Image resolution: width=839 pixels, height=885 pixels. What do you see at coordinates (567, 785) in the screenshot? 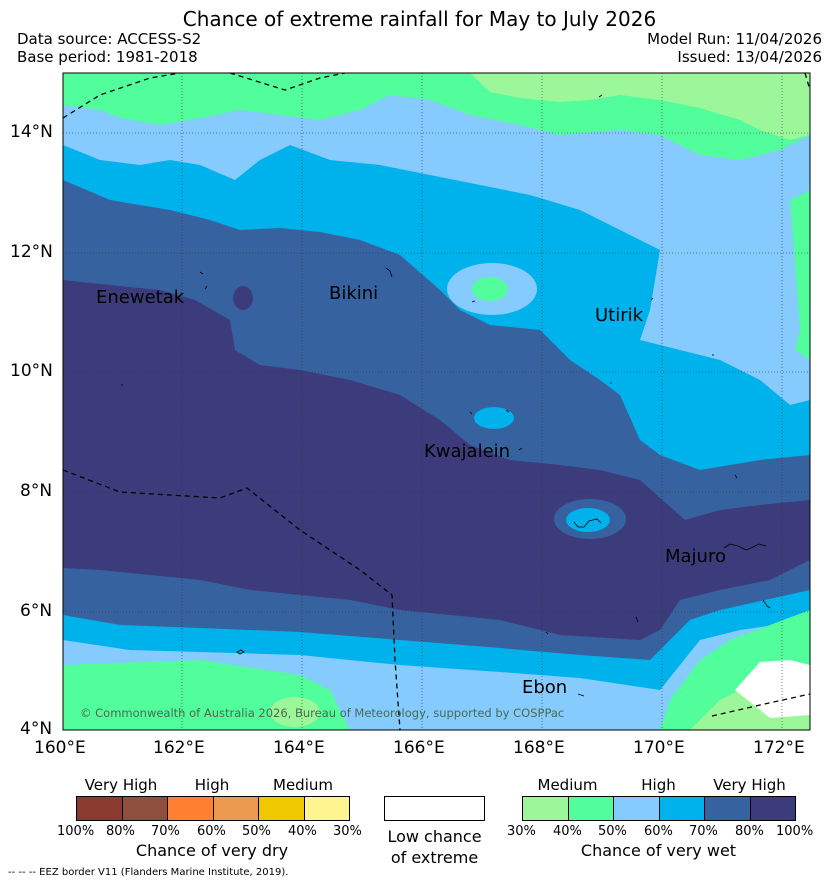
I see `wet-cat-medium: Medium` at bounding box center [567, 785].